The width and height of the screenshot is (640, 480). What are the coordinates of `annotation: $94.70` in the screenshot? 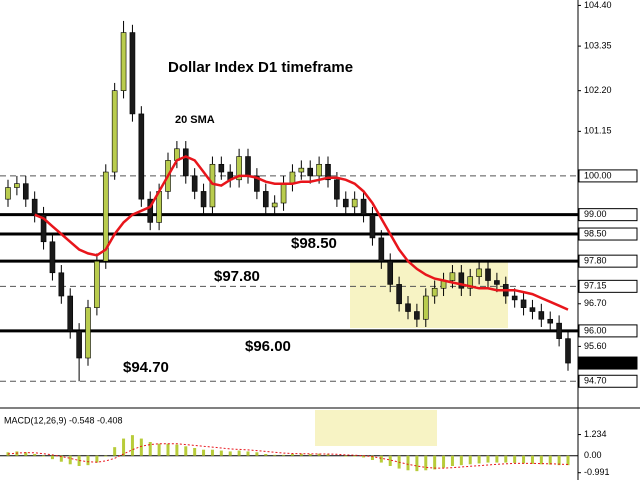 It's located at (146, 367).